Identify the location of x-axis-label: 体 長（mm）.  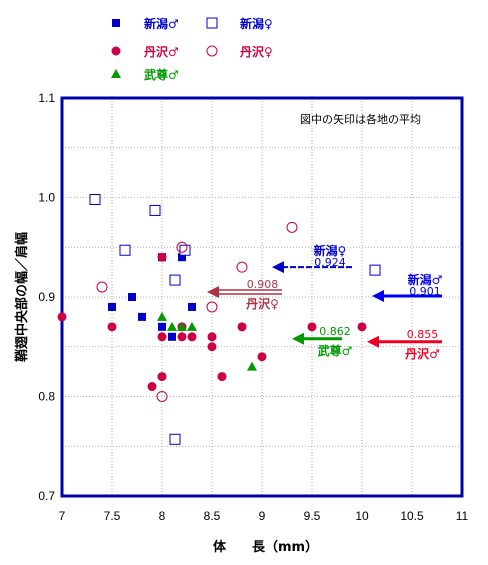
(265, 547).